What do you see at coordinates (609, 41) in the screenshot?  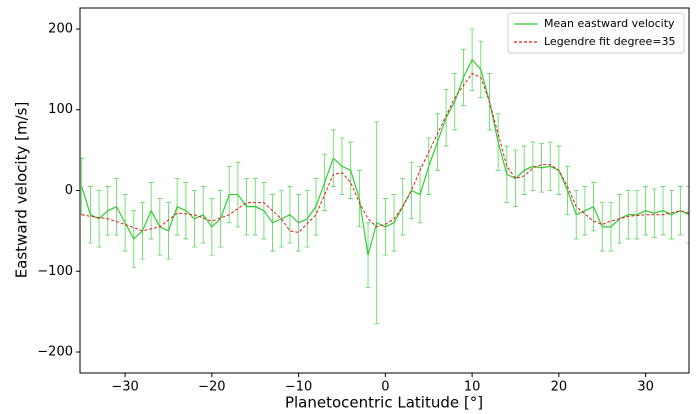 I see `legend-label: Legendre fit degree=35` at bounding box center [609, 41].